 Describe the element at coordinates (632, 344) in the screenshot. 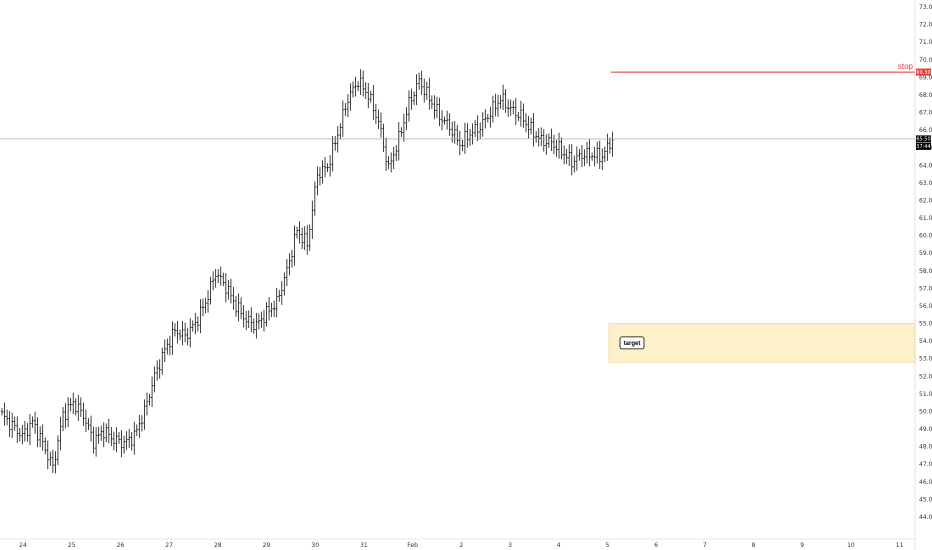

I see `target-label: target` at that location.